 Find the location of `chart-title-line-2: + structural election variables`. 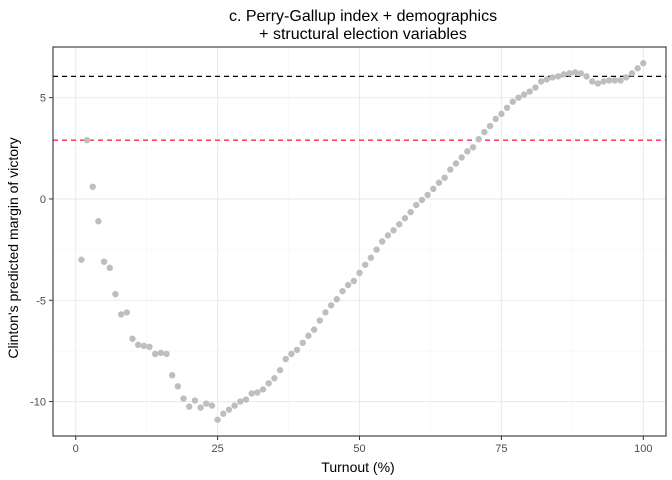

chart-title-line-2: + structural election variables is located at coordinates (363, 34).